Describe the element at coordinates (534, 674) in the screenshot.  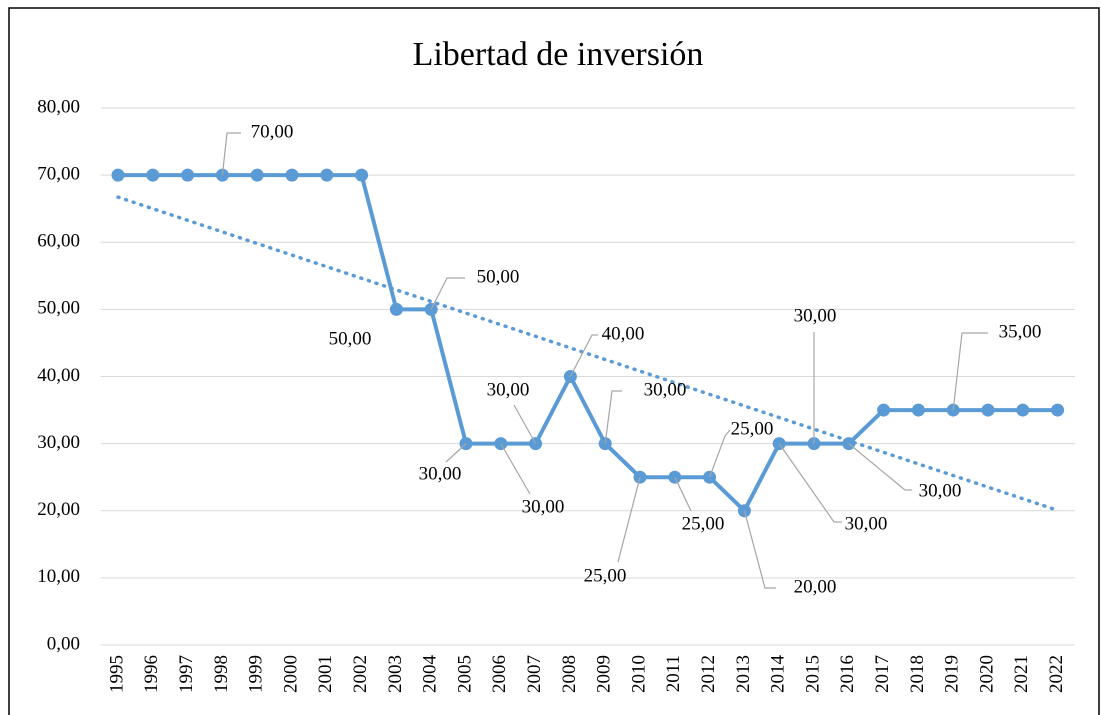
I see `x-tick-label: 2007` at that location.